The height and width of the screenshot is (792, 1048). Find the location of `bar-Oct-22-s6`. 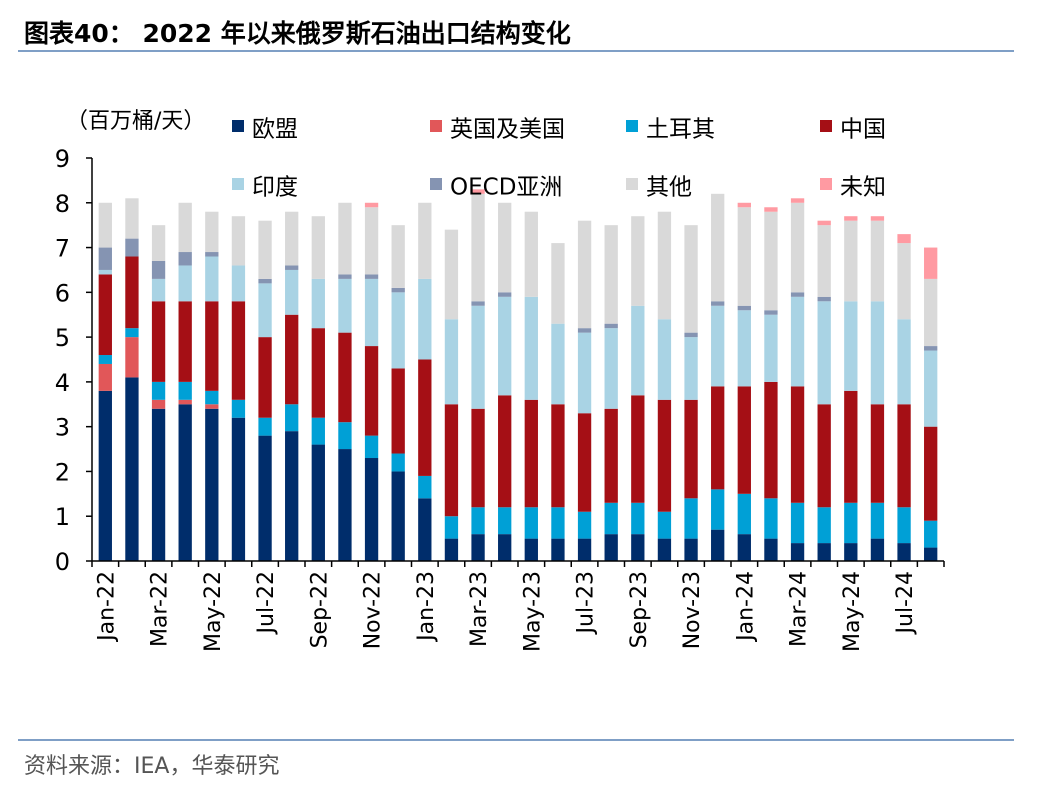

bar-Oct-22-s6 is located at coordinates (345, 238).